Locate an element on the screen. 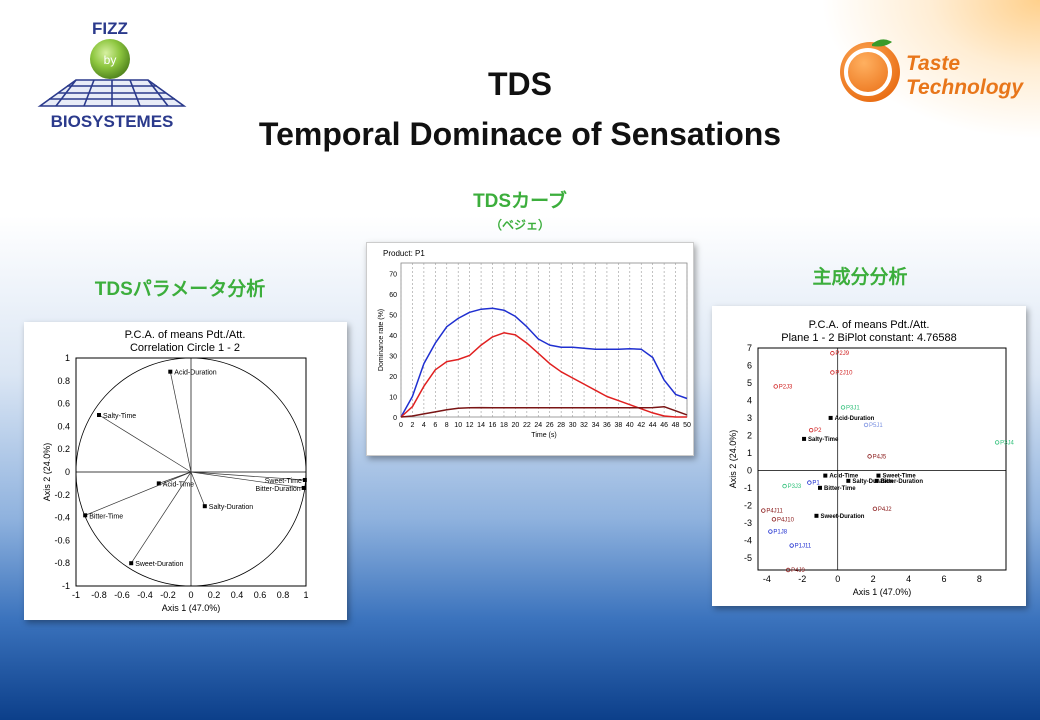 The height and width of the screenshot is (720, 1040). chart-subtitle: Correlation Circle 1 - 2 is located at coordinates (185, 348).